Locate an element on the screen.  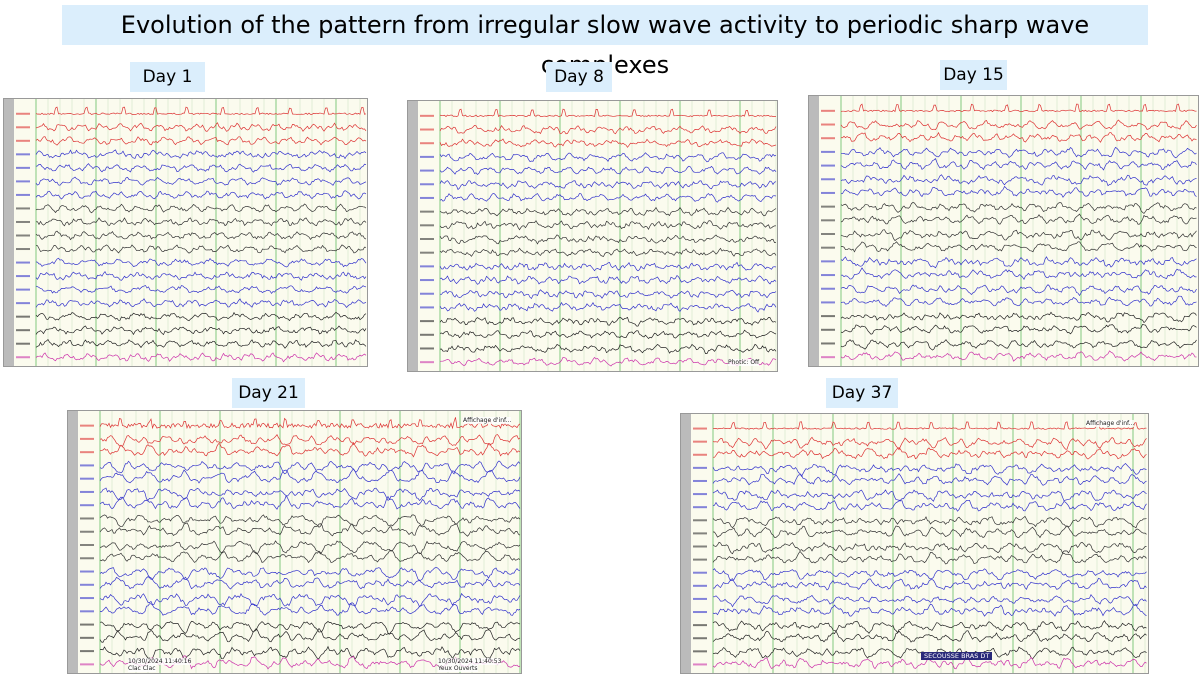
eeg-panel is located at coordinates (1003, 231).